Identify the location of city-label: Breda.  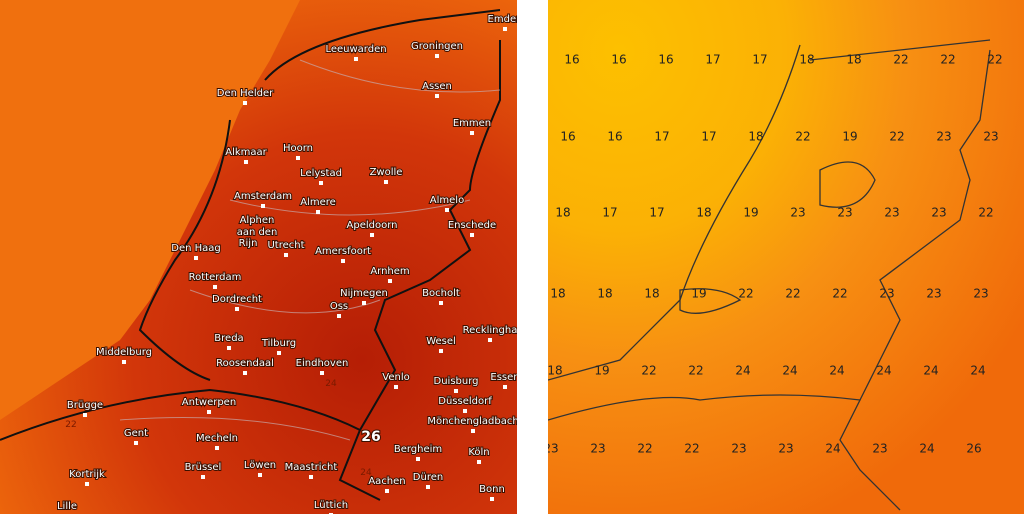
(228, 338).